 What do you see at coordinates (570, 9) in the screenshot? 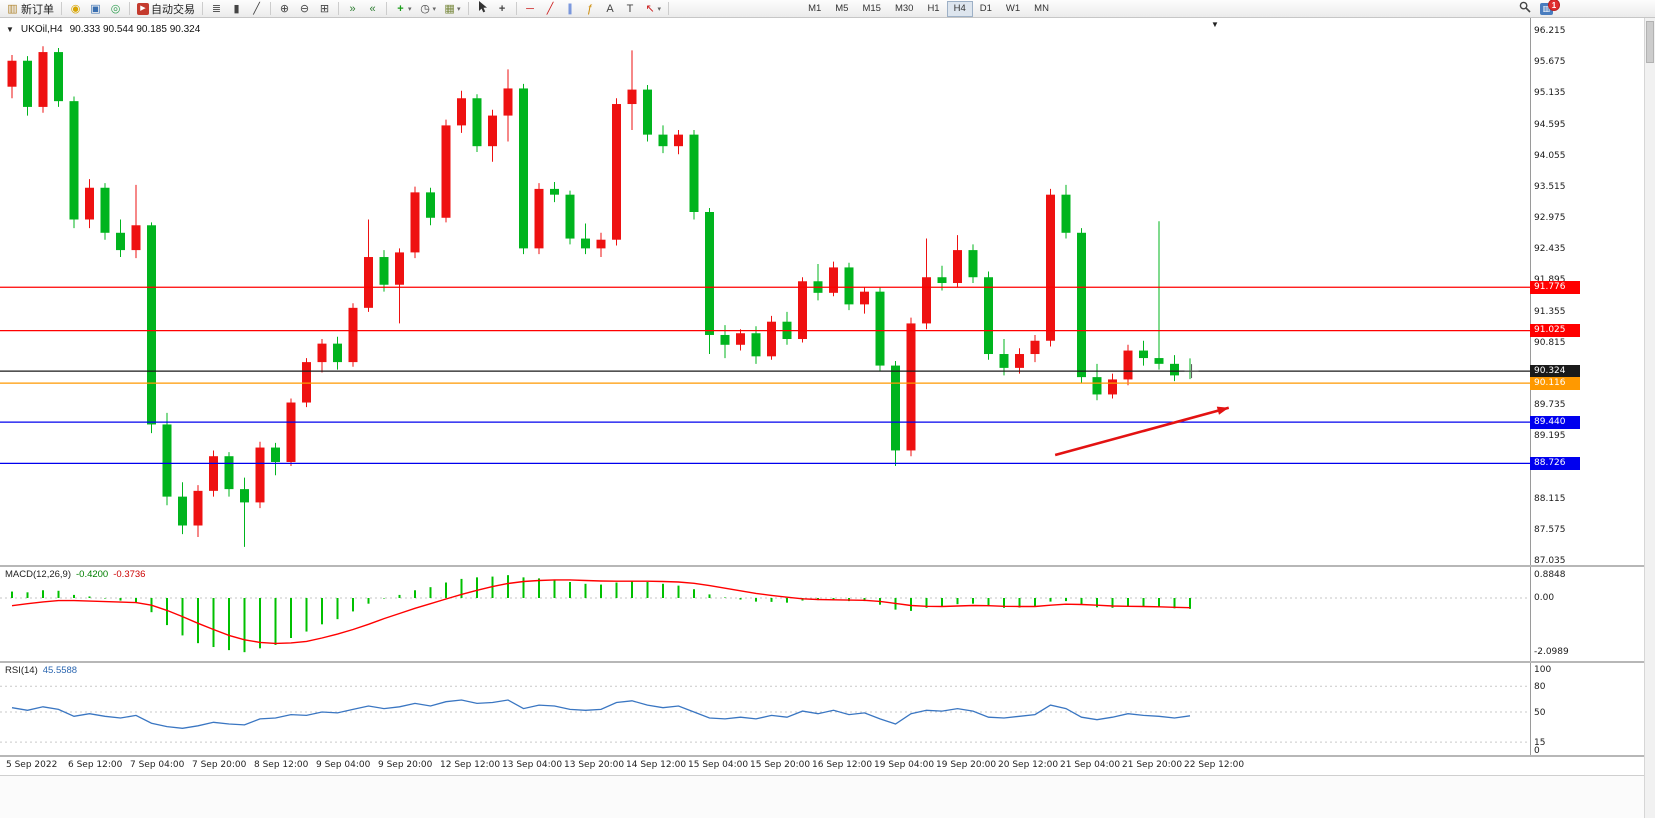
I see `channel-tool-button: ∥` at bounding box center [570, 9].